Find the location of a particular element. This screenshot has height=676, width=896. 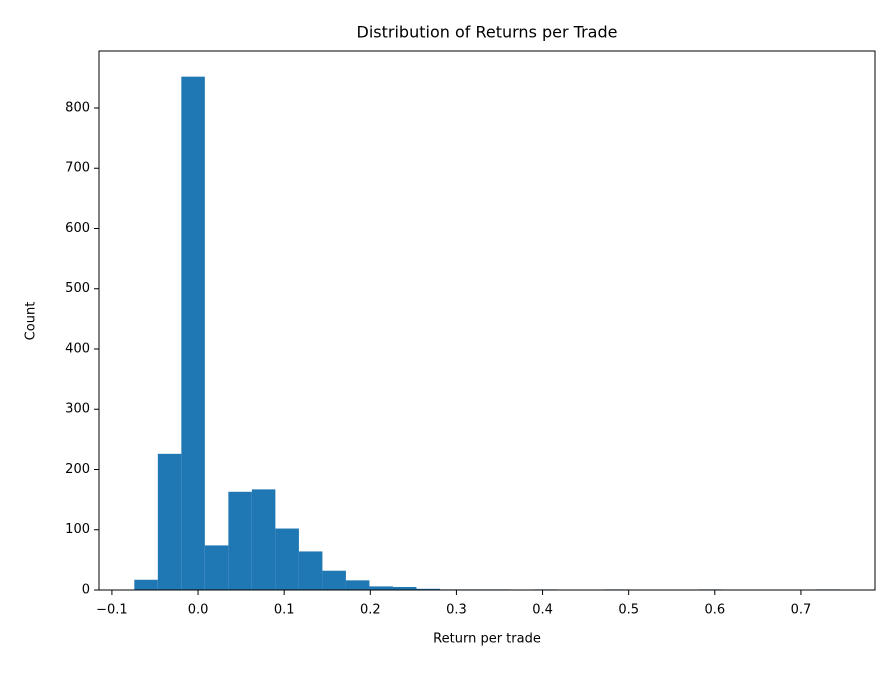

x-tick-label: 0.5 is located at coordinates (628, 610).